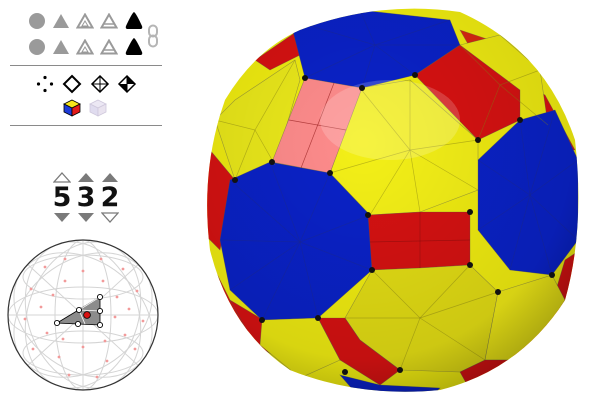 The height and width of the screenshot is (404, 600). What do you see at coordinates (127, 84) in the screenshot?
I see `diamond-split-icon` at bounding box center [127, 84].